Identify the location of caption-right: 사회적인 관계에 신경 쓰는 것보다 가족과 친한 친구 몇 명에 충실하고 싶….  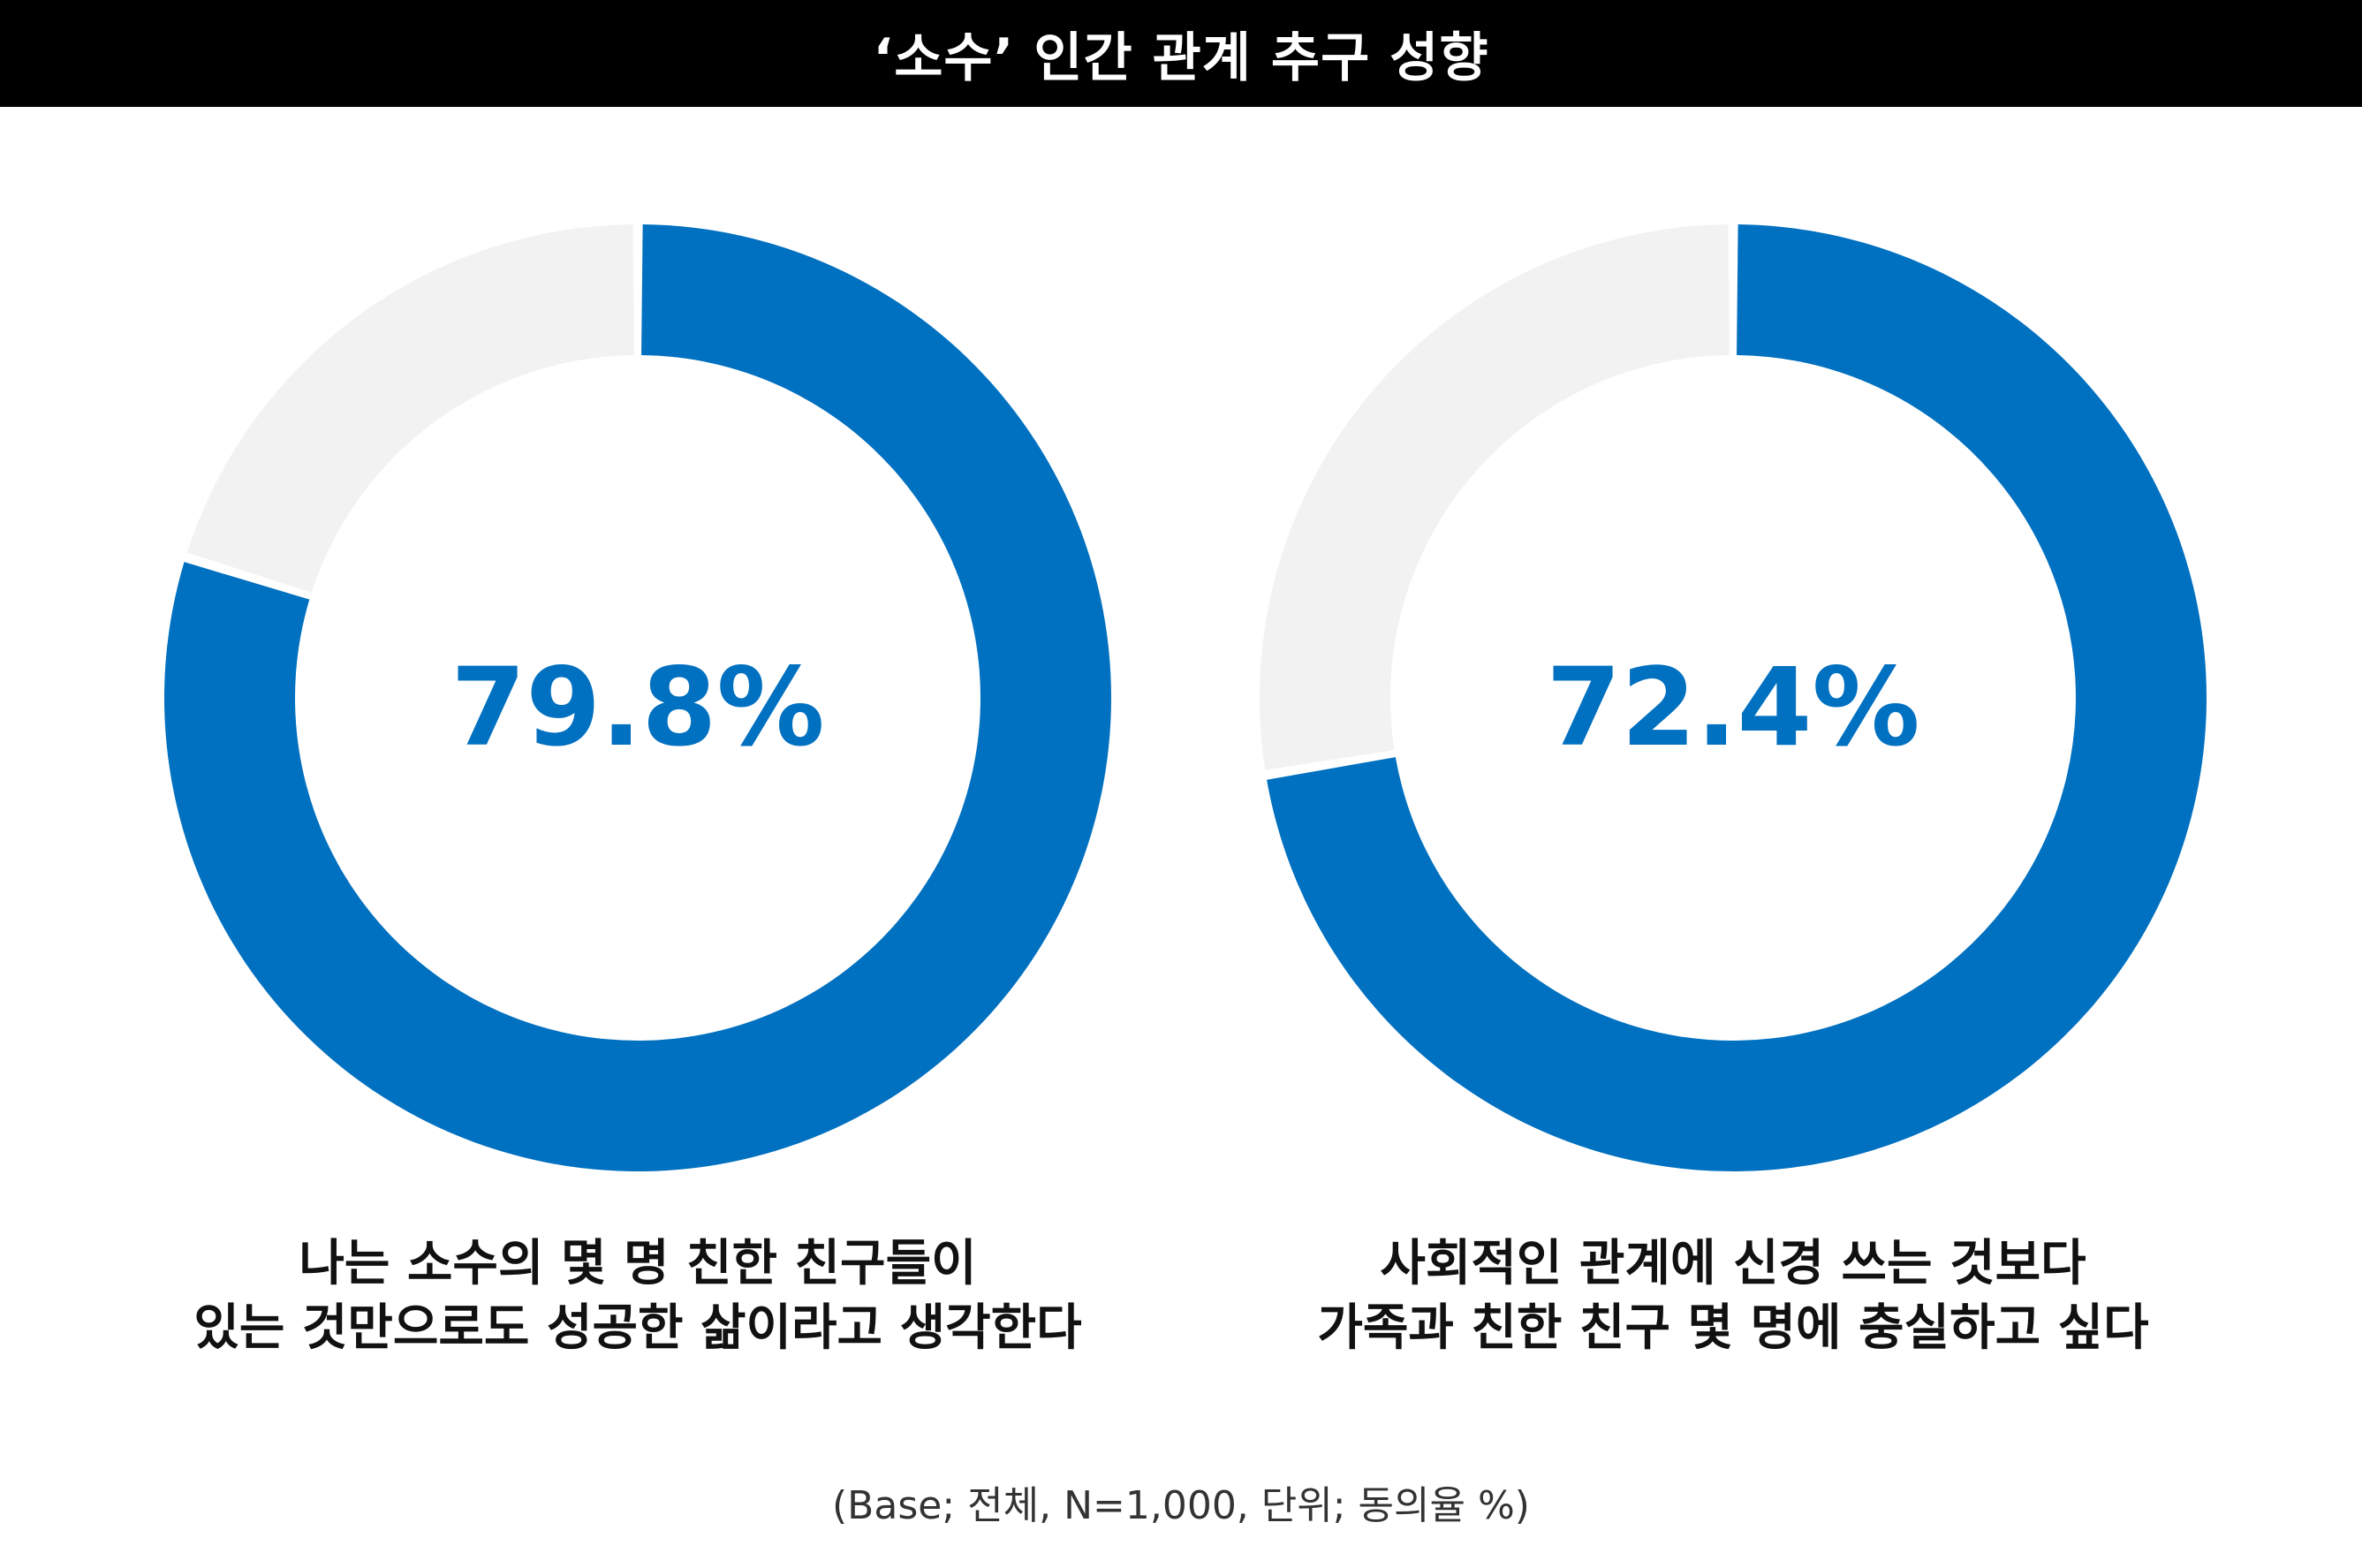
(1733, 1296).